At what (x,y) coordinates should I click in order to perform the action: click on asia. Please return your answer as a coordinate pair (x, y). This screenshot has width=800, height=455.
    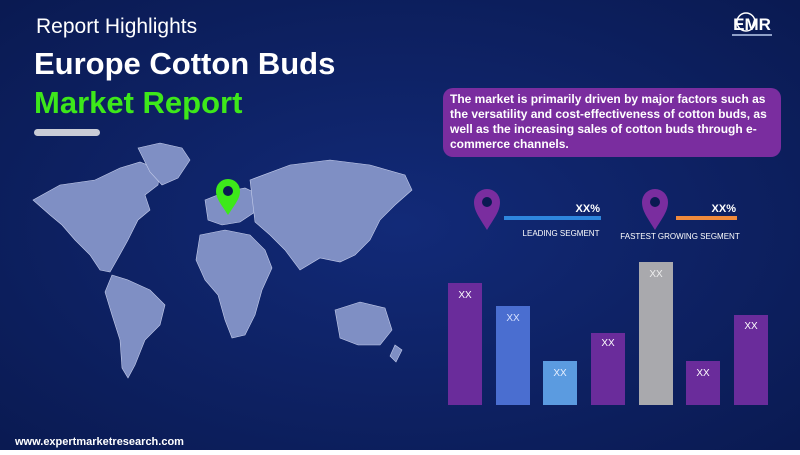
    Looking at the image, I should click on (331, 215).